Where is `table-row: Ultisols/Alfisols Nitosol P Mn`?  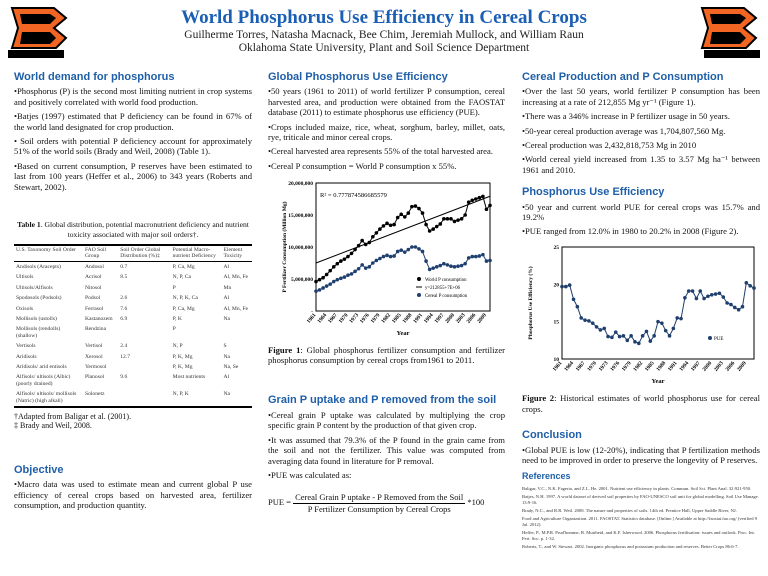
table-row: Ultisols/Alfisols Nitosol P Mn is located at coordinates (133, 288).